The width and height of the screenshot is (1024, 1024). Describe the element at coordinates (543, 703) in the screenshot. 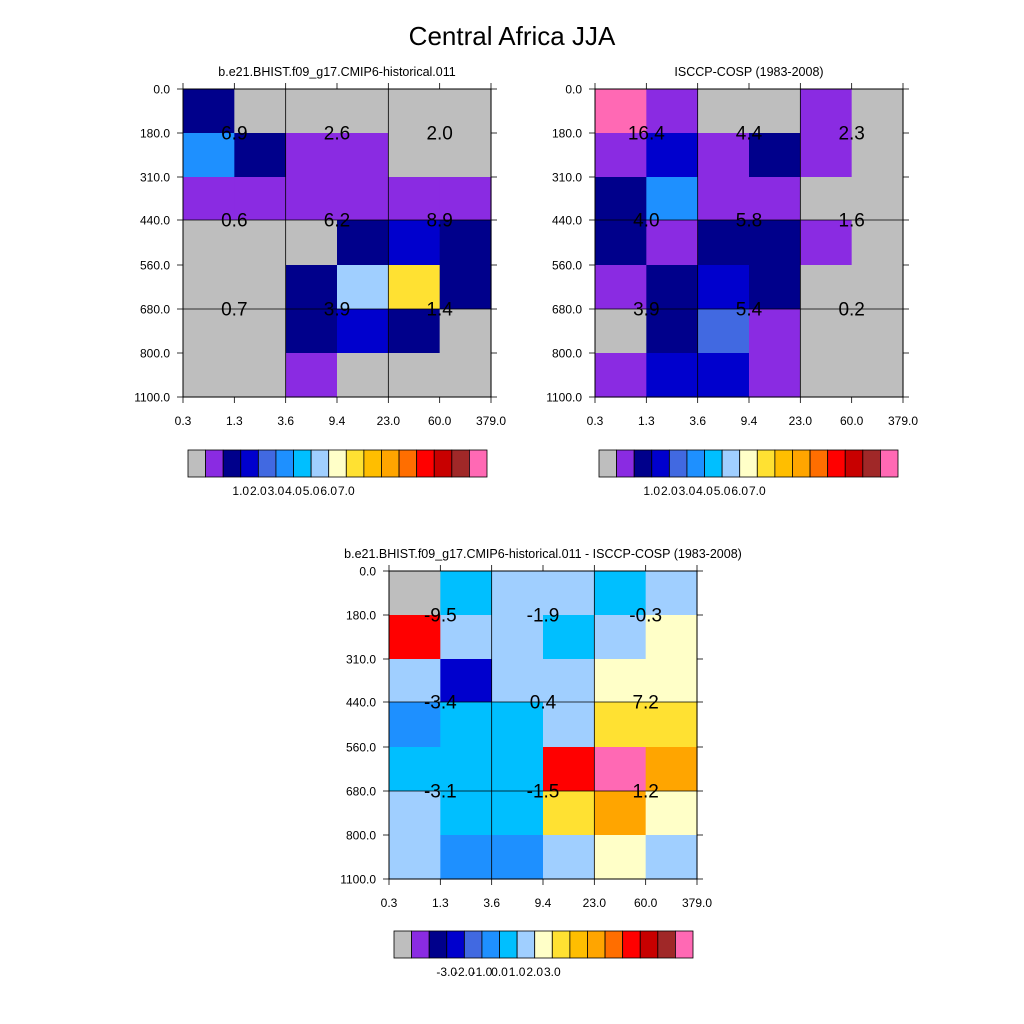

I see `block-total-label: 0.4` at that location.